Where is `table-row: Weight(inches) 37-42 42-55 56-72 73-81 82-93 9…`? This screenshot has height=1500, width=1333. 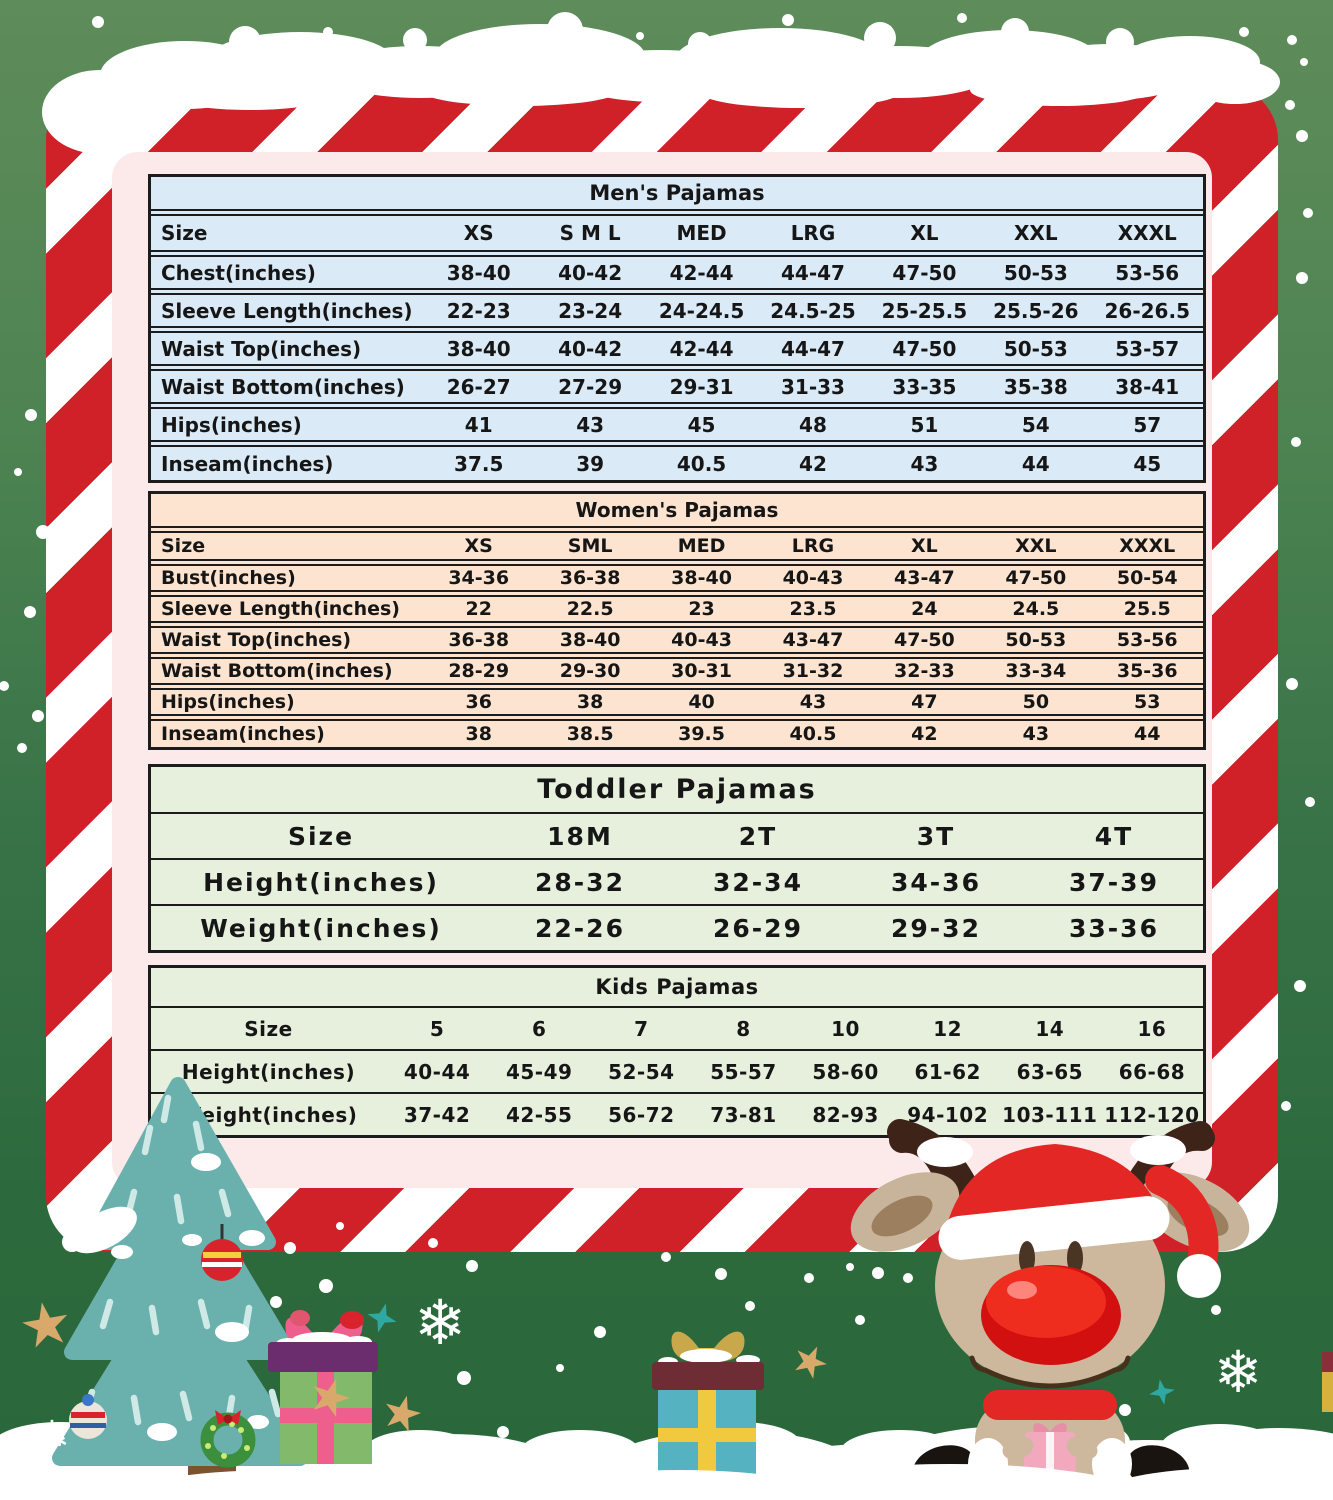
table-row: Weight(inches) 37-42 42-55 56-72 73-81 82-93 9… is located at coordinates (677, 1113).